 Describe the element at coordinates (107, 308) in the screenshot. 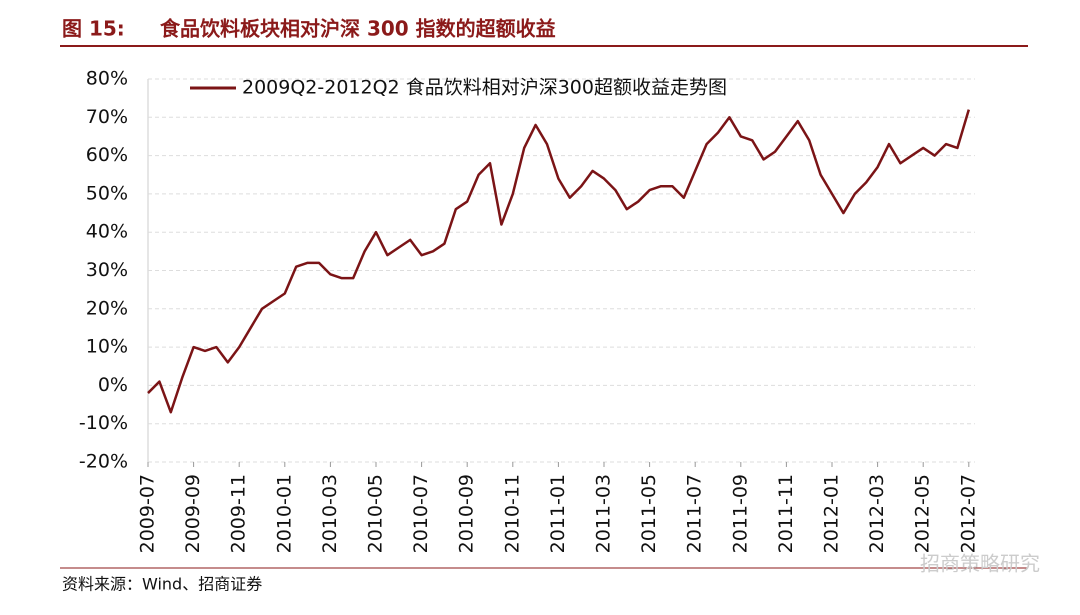

I see `y-tick-label: 20%` at that location.